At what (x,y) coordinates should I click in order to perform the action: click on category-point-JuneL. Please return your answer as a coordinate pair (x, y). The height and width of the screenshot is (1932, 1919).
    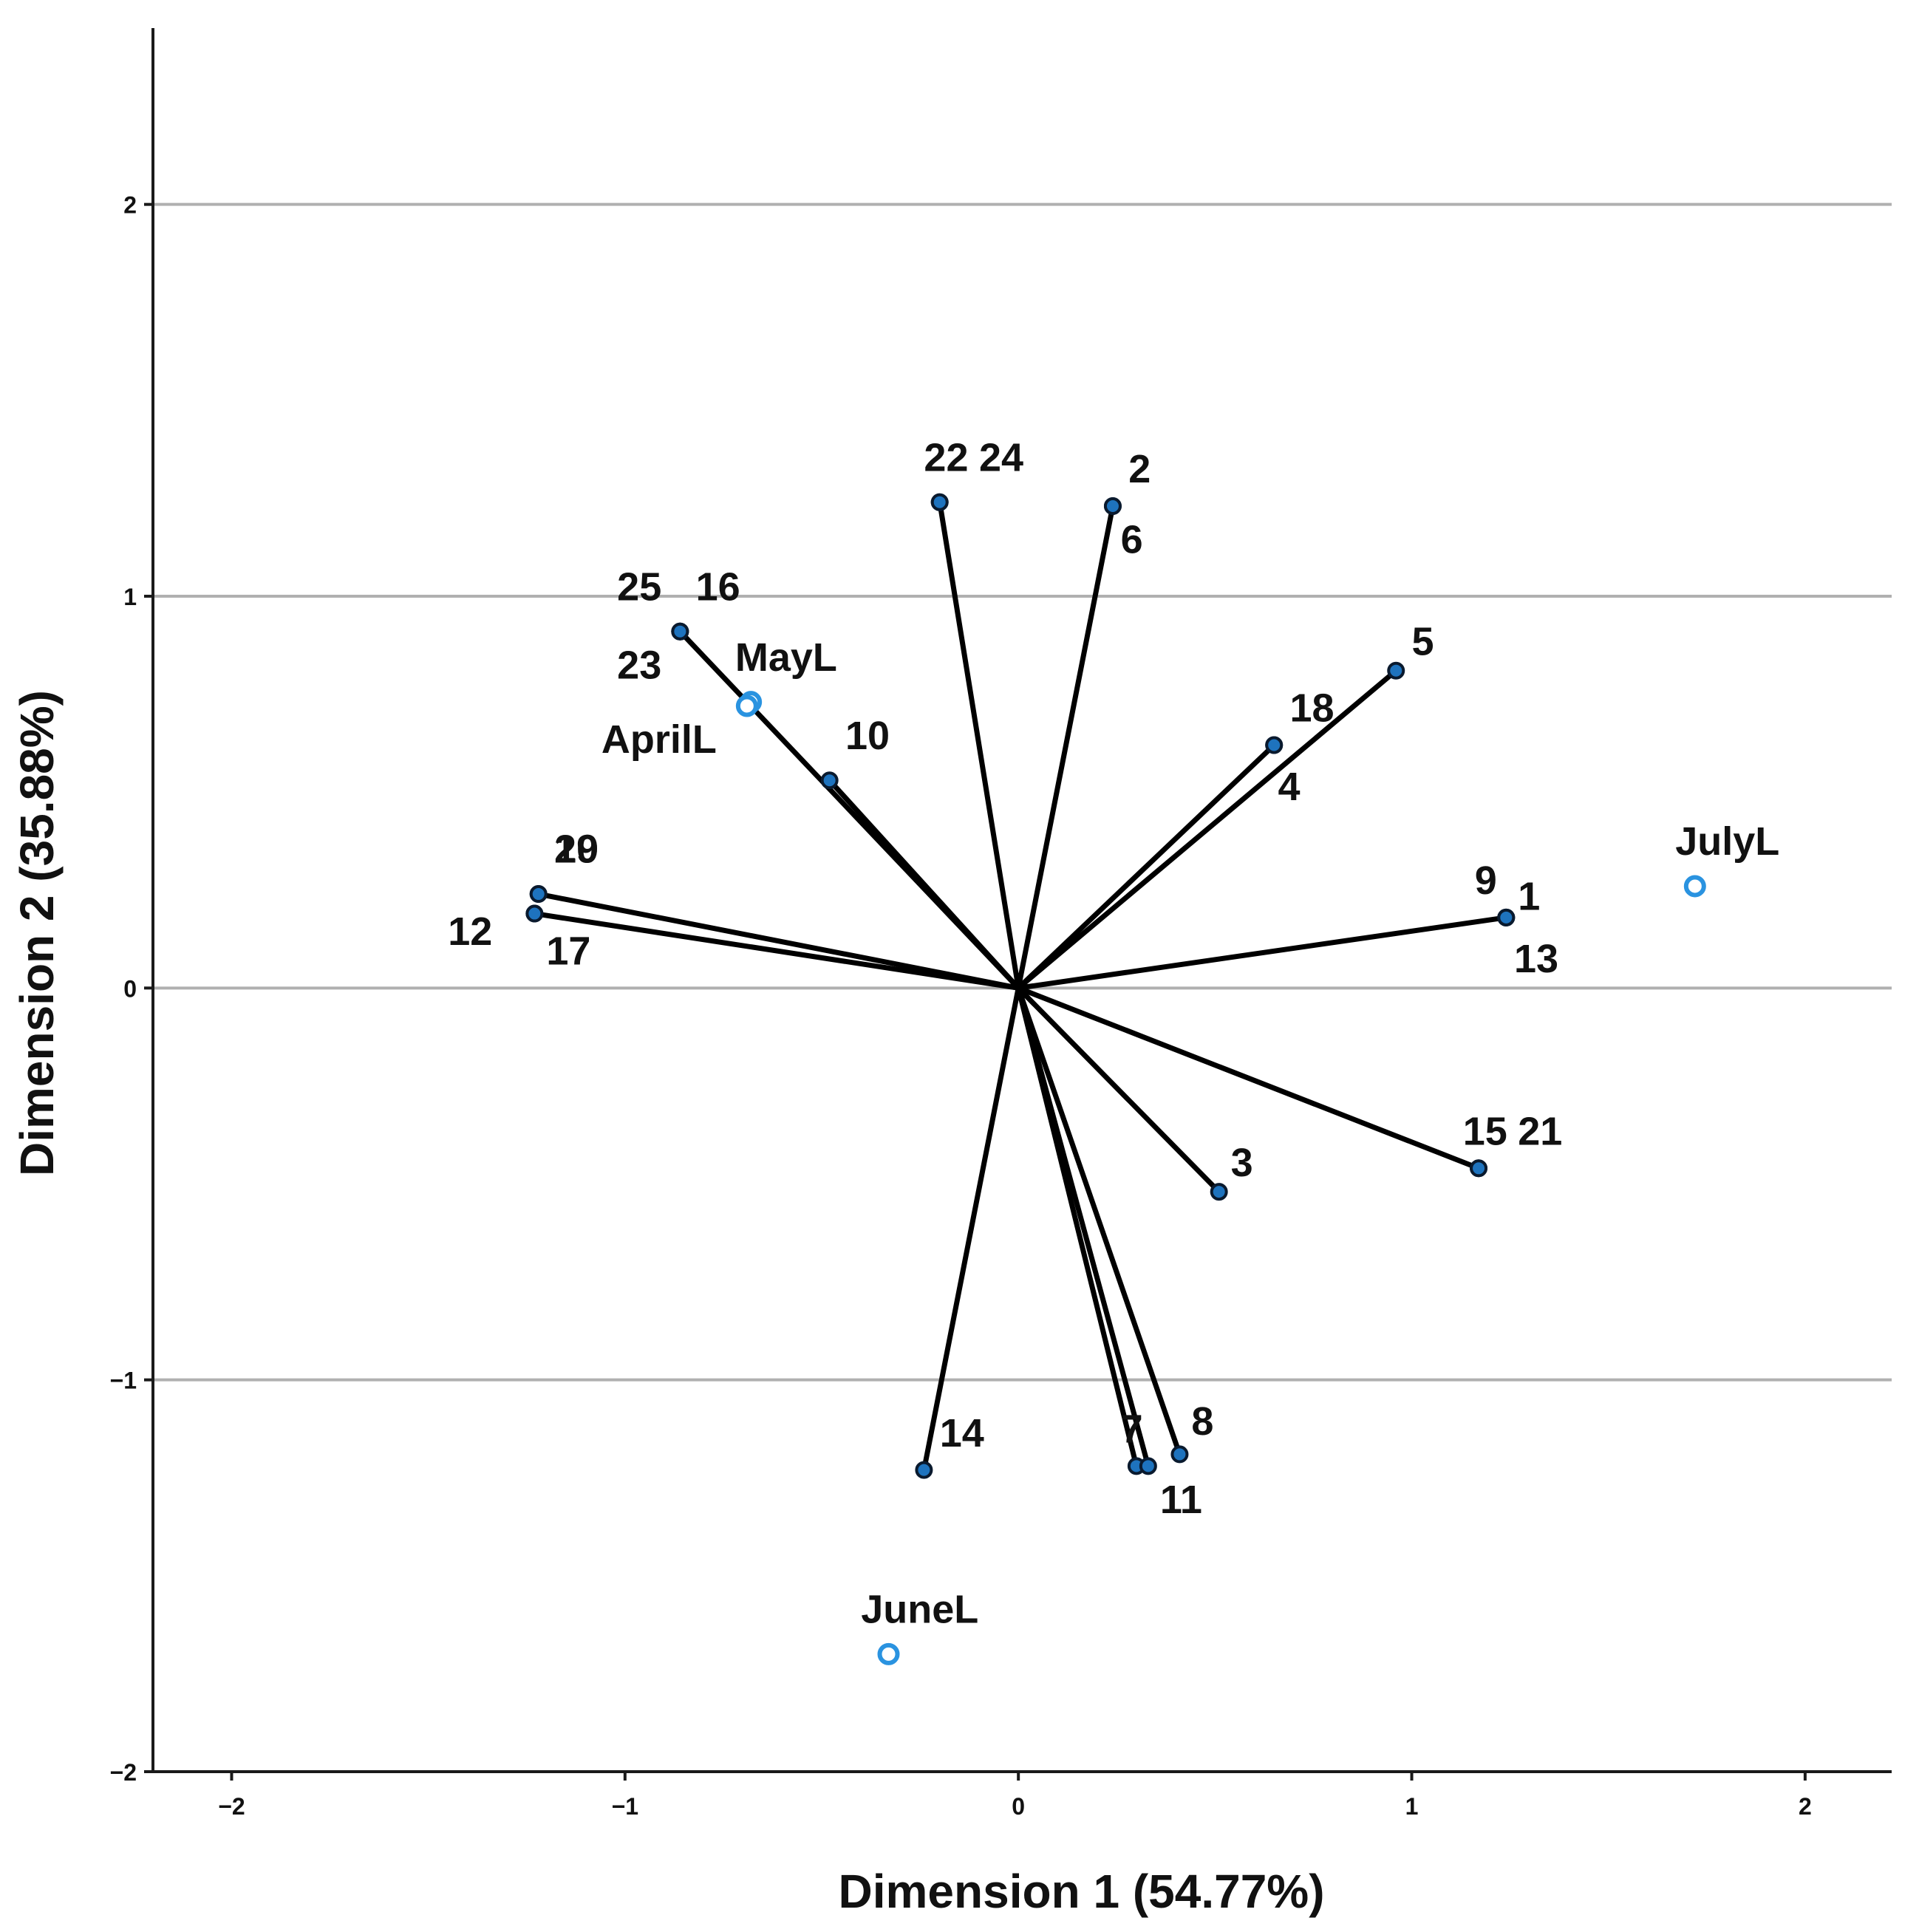
    Looking at the image, I should click on (888, 1653).